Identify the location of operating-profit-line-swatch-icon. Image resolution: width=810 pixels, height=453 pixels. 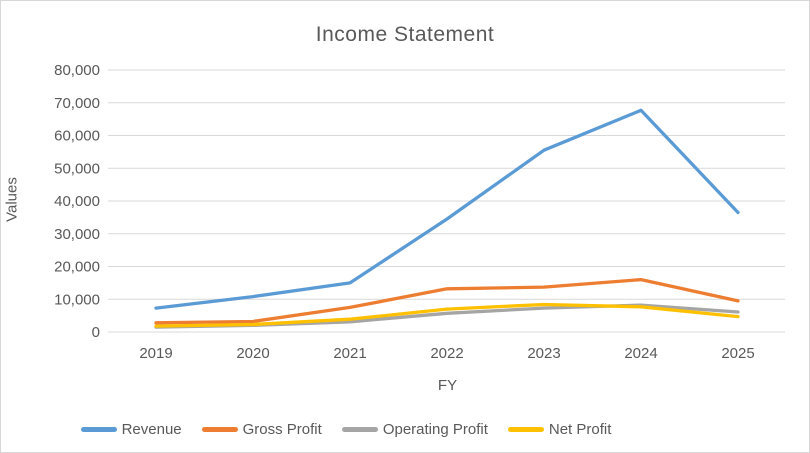
(359, 429).